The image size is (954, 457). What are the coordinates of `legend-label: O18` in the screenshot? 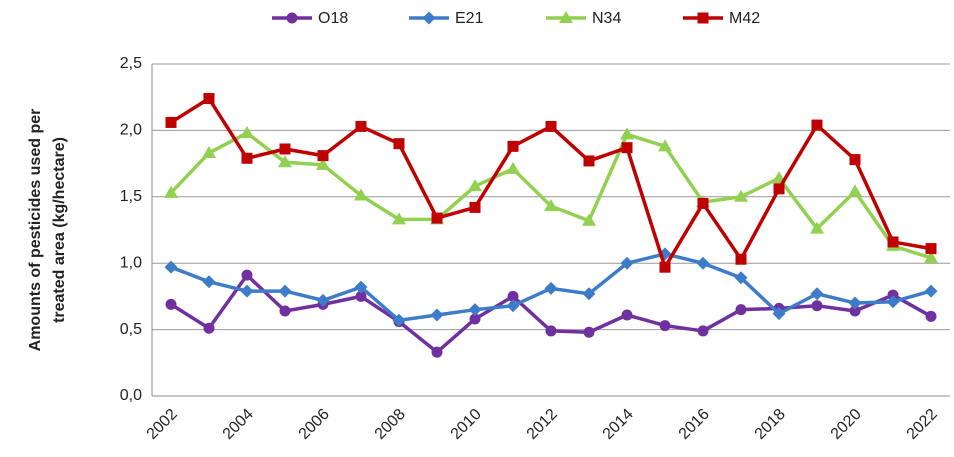 It's located at (333, 18).